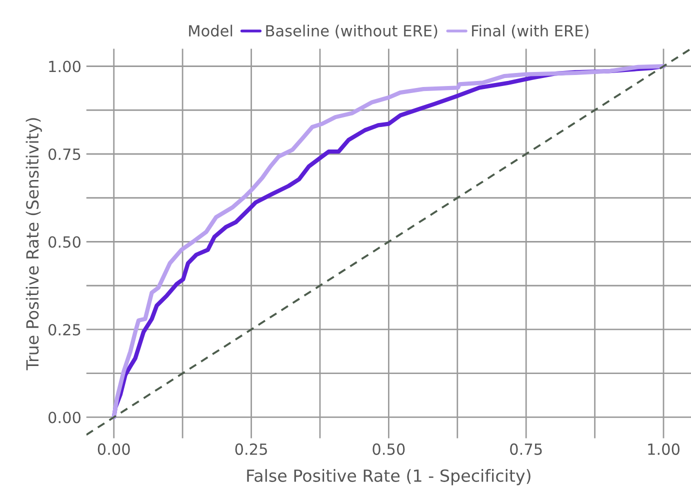 The width and height of the screenshot is (691, 487). What do you see at coordinates (664, 449) in the screenshot?
I see `x-tick-label: 1.00` at bounding box center [664, 449].